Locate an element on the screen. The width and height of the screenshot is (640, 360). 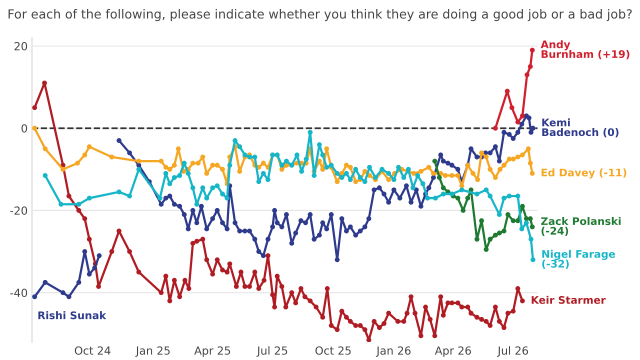
y-tick-label: -20 is located at coordinates (19, 210).